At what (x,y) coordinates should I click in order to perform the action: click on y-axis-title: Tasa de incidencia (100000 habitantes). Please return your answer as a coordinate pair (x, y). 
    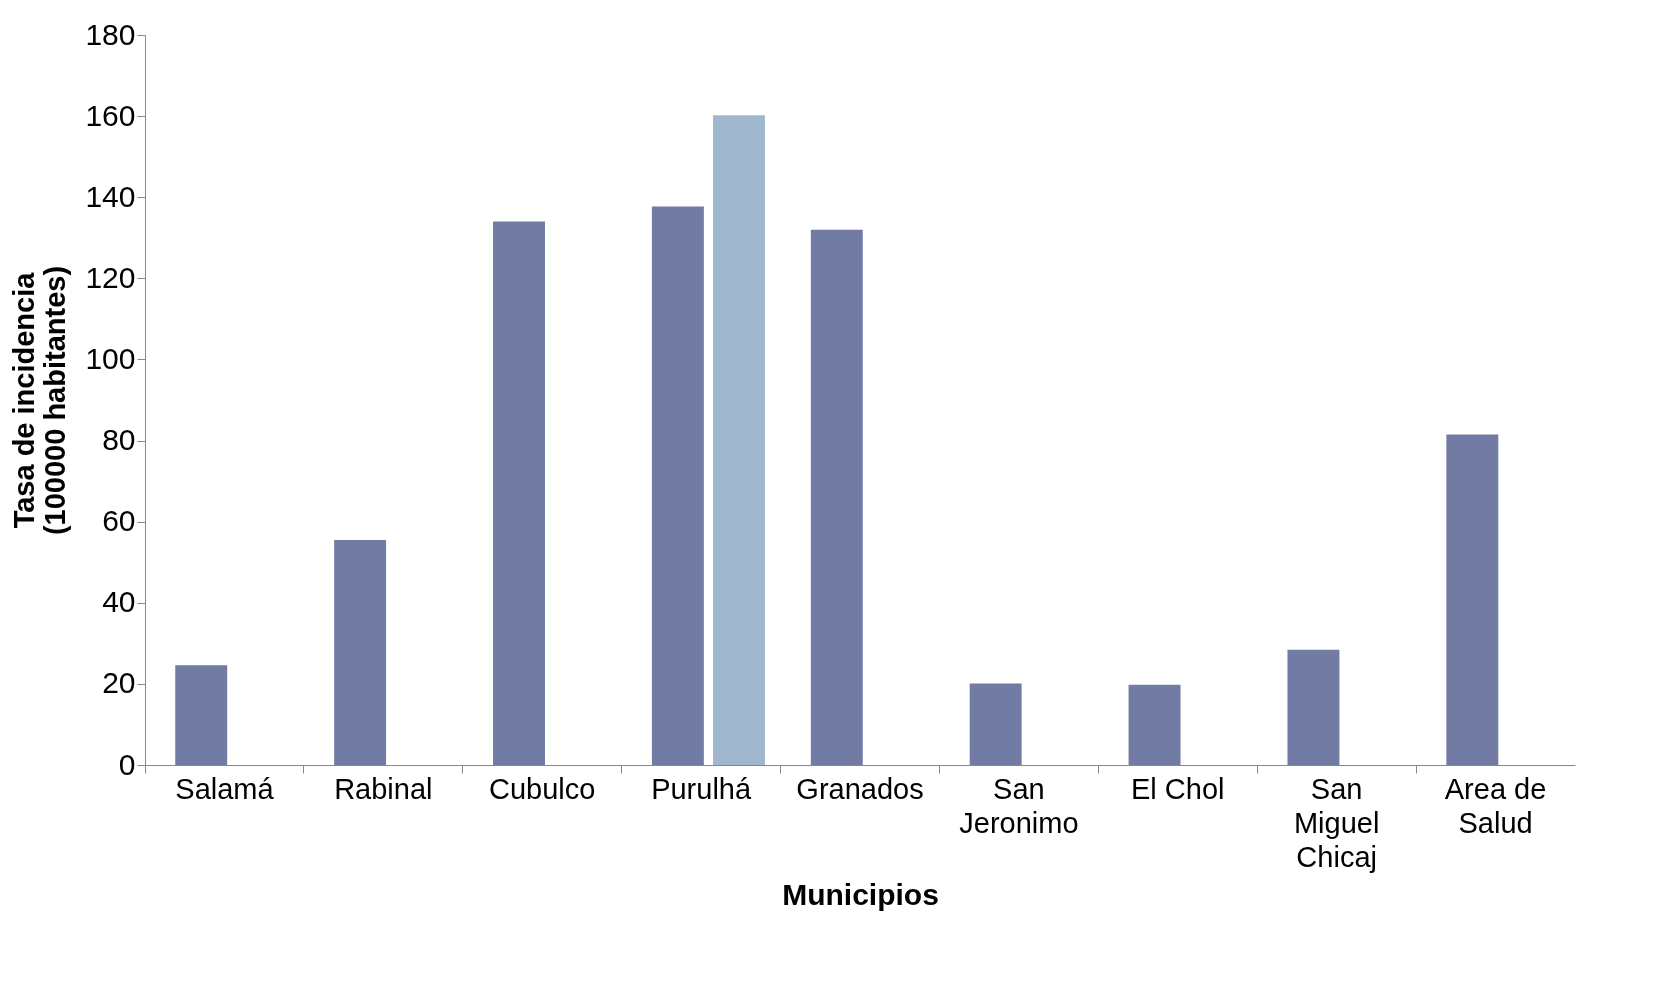
    Looking at the image, I should click on (40, 400).